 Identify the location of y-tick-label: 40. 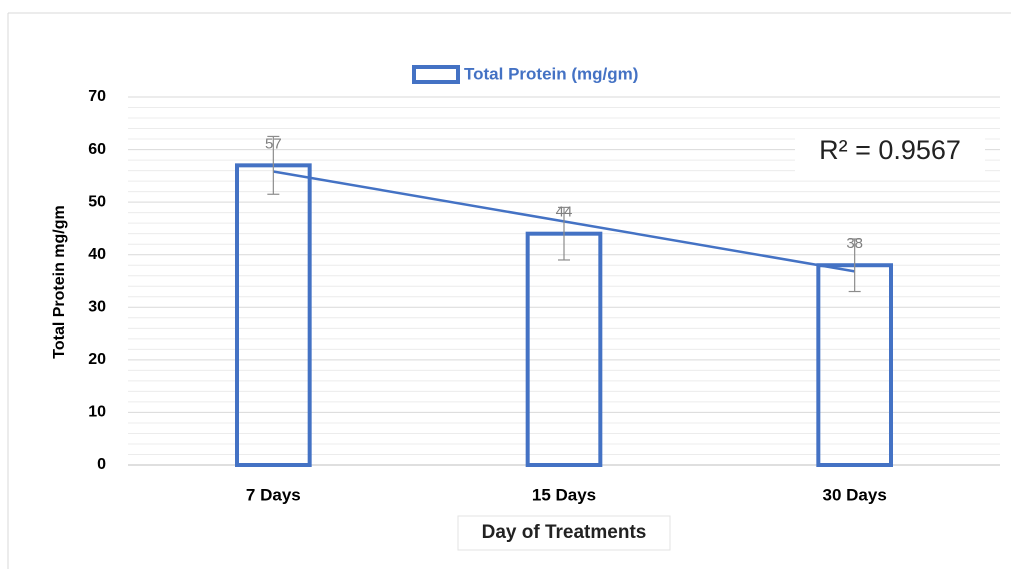
(97, 254).